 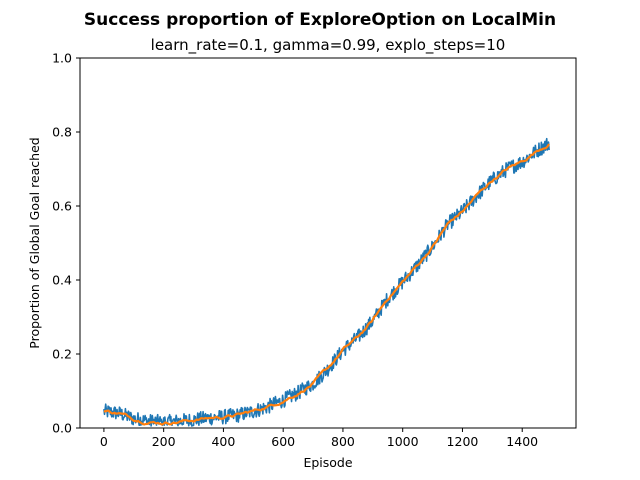 I want to click on y-tick-label: 0.6, so click(x=62, y=206).